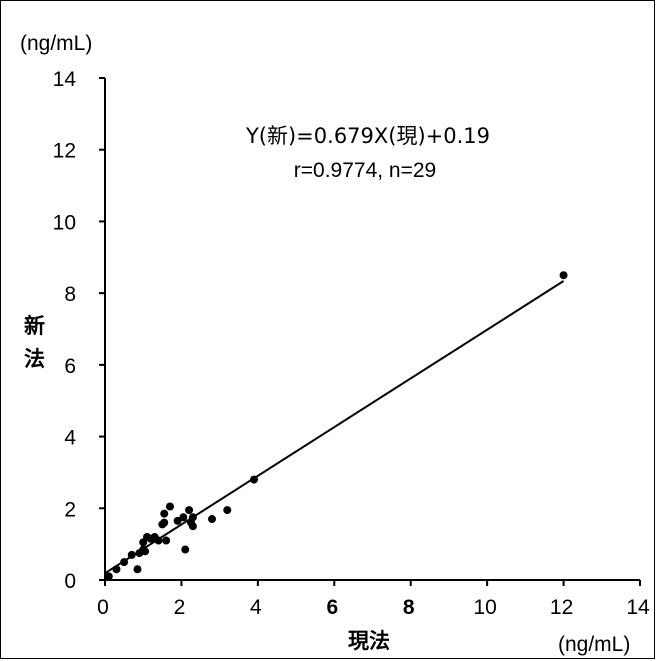  I want to click on x-ticks: 0 2 4 6 8 10 12 14, so click(373, 599).